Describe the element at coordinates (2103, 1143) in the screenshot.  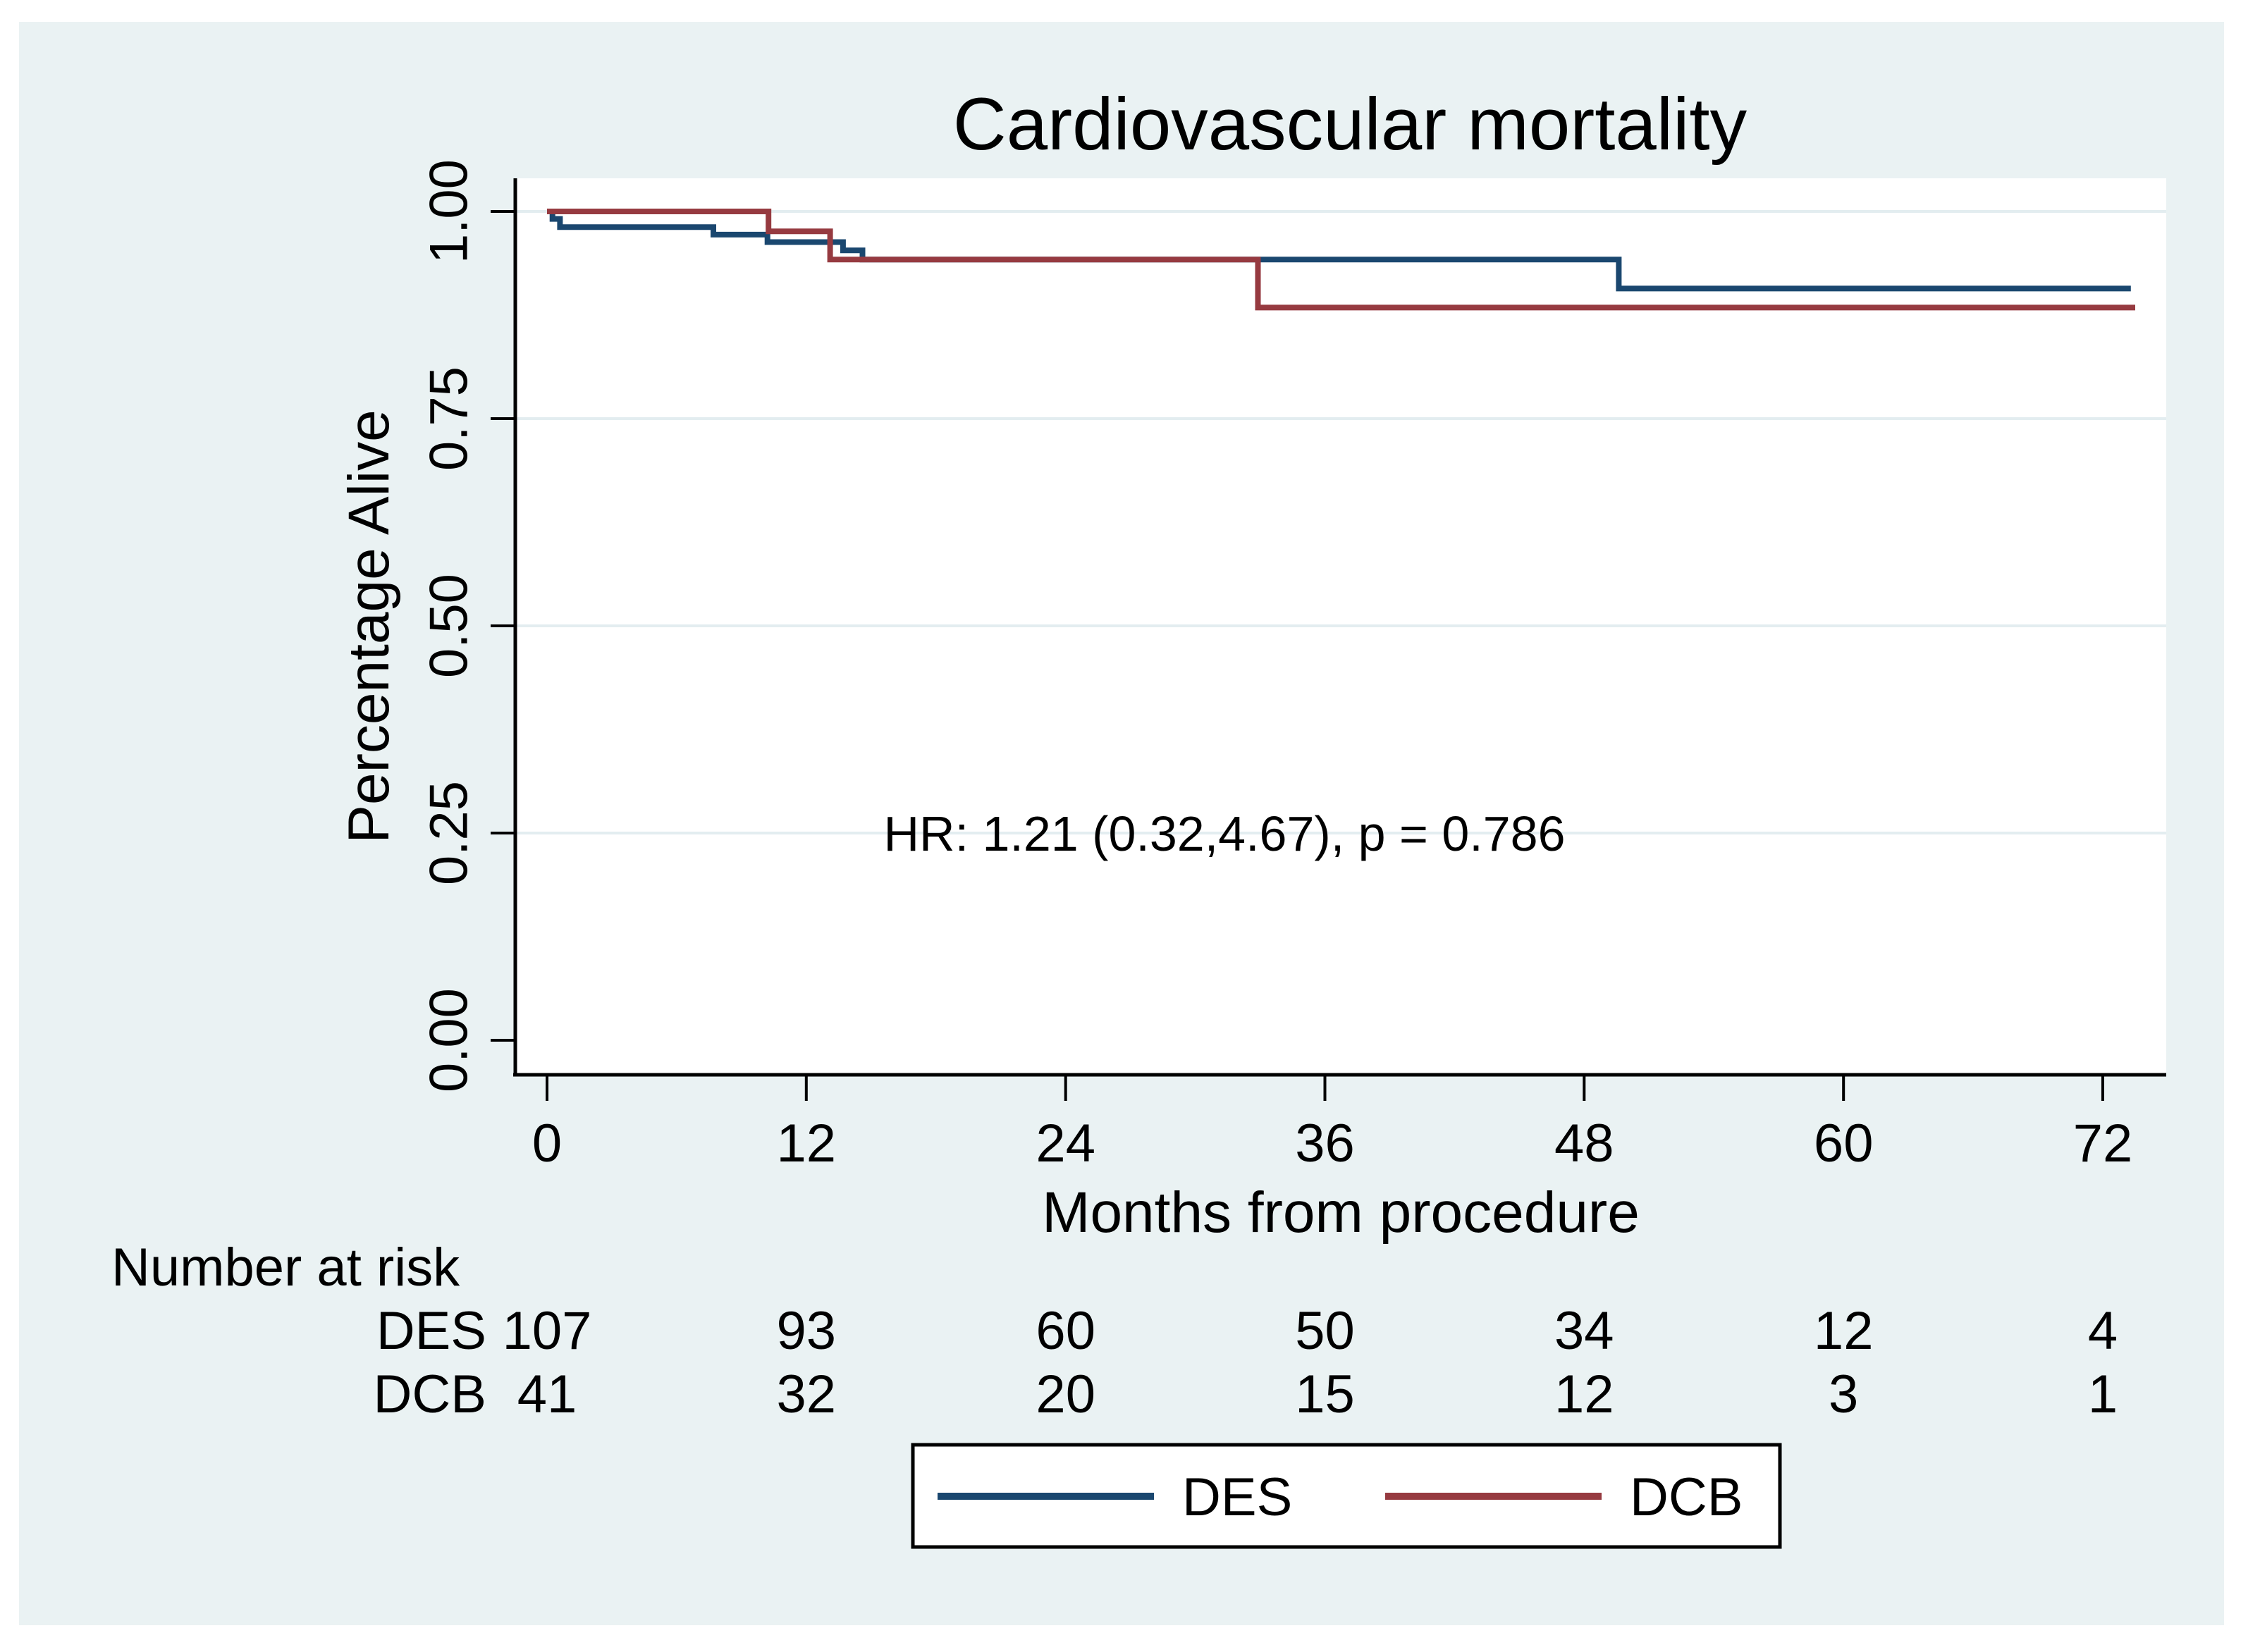
I see `x-tick-label: 72` at that location.